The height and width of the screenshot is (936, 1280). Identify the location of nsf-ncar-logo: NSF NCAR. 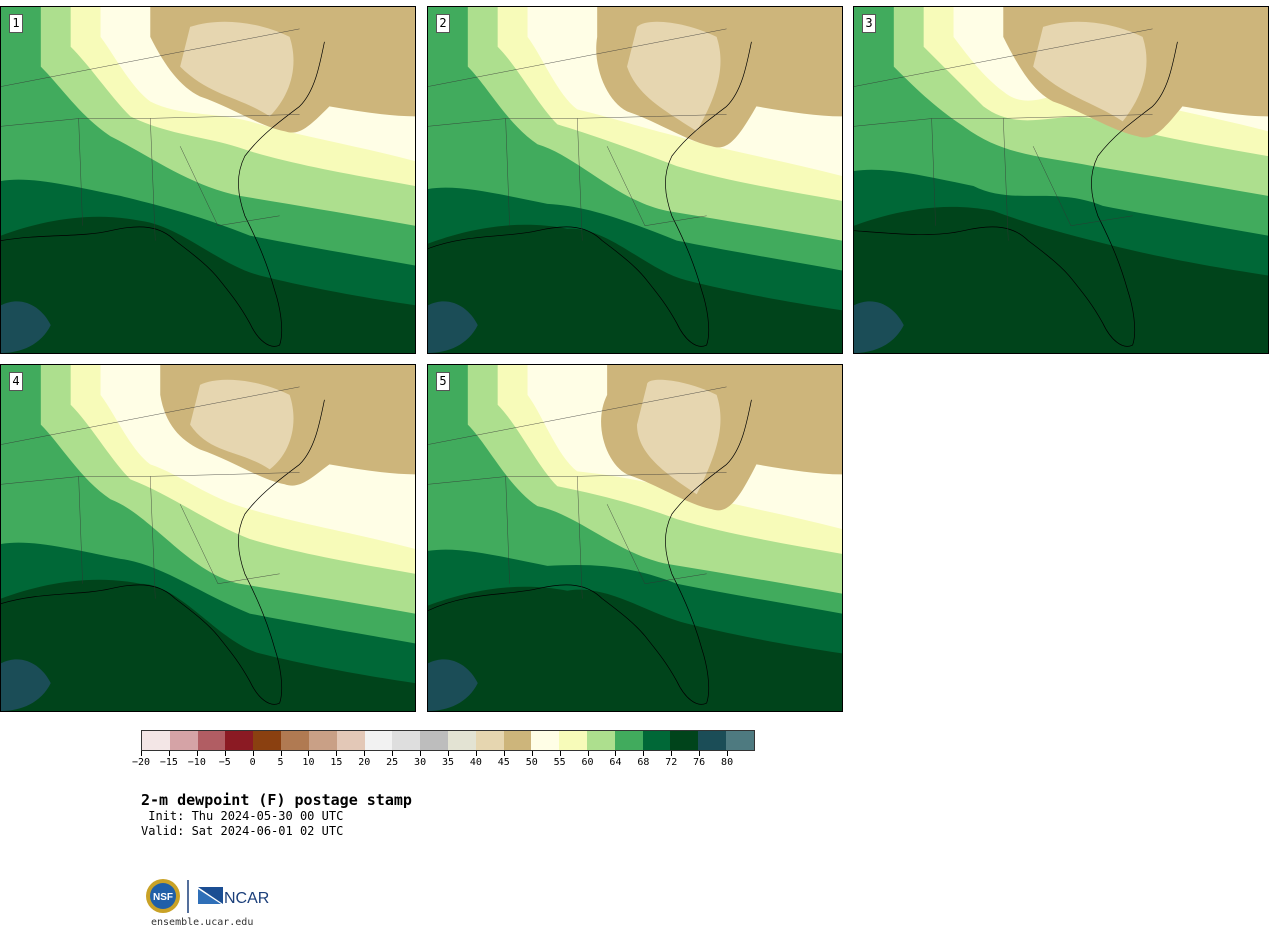
(207, 896).